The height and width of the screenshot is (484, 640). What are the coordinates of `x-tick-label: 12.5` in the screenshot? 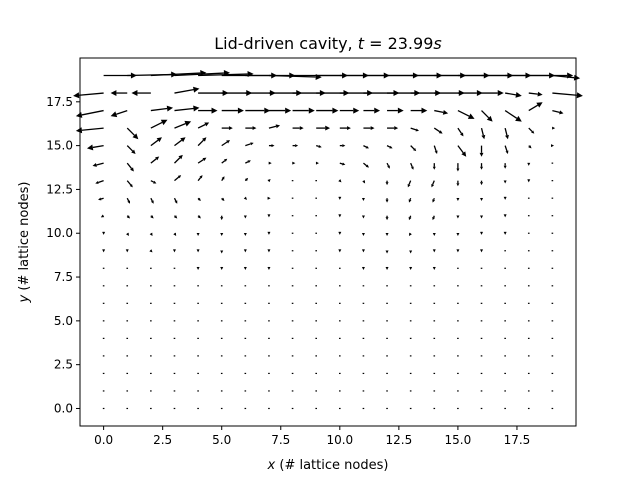 It's located at (398, 440).